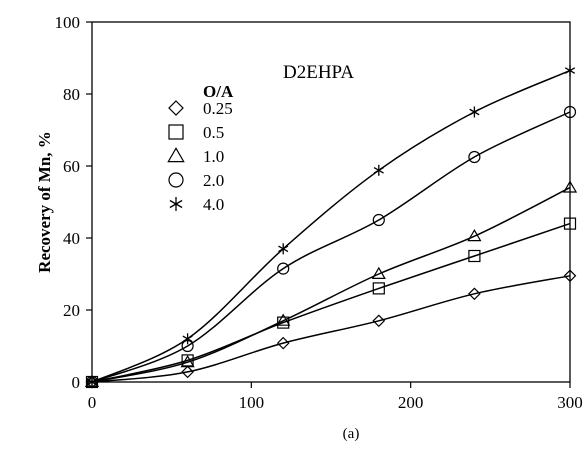 This screenshot has width=586, height=454. I want to click on point-4.0-120, so click(283, 249).